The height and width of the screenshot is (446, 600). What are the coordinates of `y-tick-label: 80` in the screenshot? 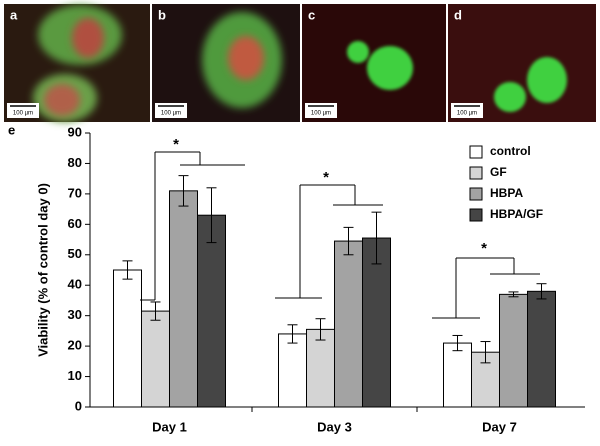 It's located at (75, 162).